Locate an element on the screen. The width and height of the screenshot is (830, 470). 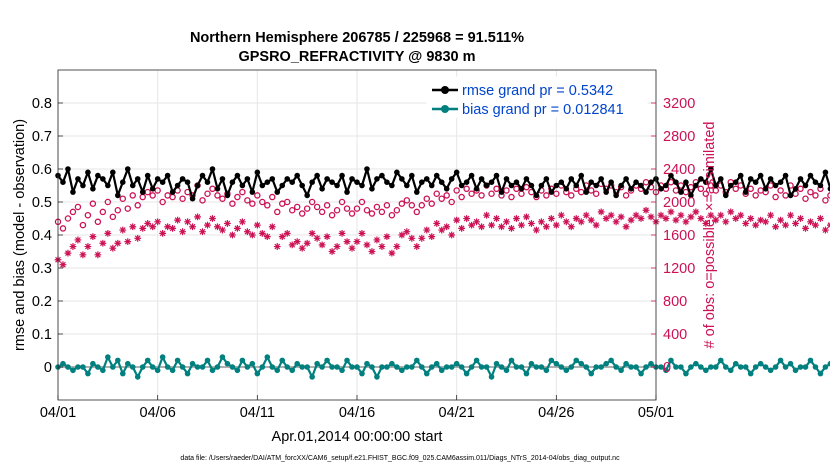
left-tick-label: 0.8 is located at coordinates (42, 104).